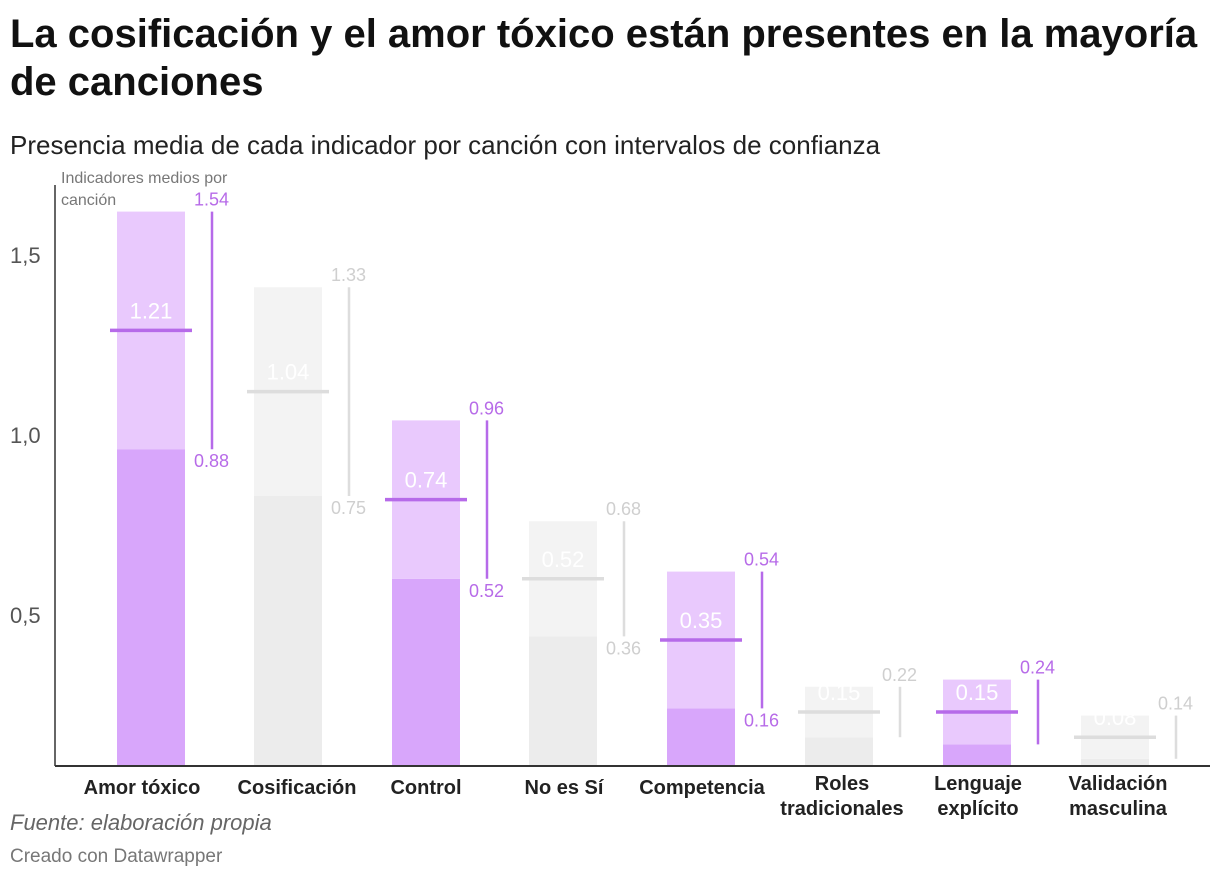 This screenshot has width=1220, height=882. What do you see at coordinates (25, 255) in the screenshot?
I see `y-tick-label: 1,5` at bounding box center [25, 255].